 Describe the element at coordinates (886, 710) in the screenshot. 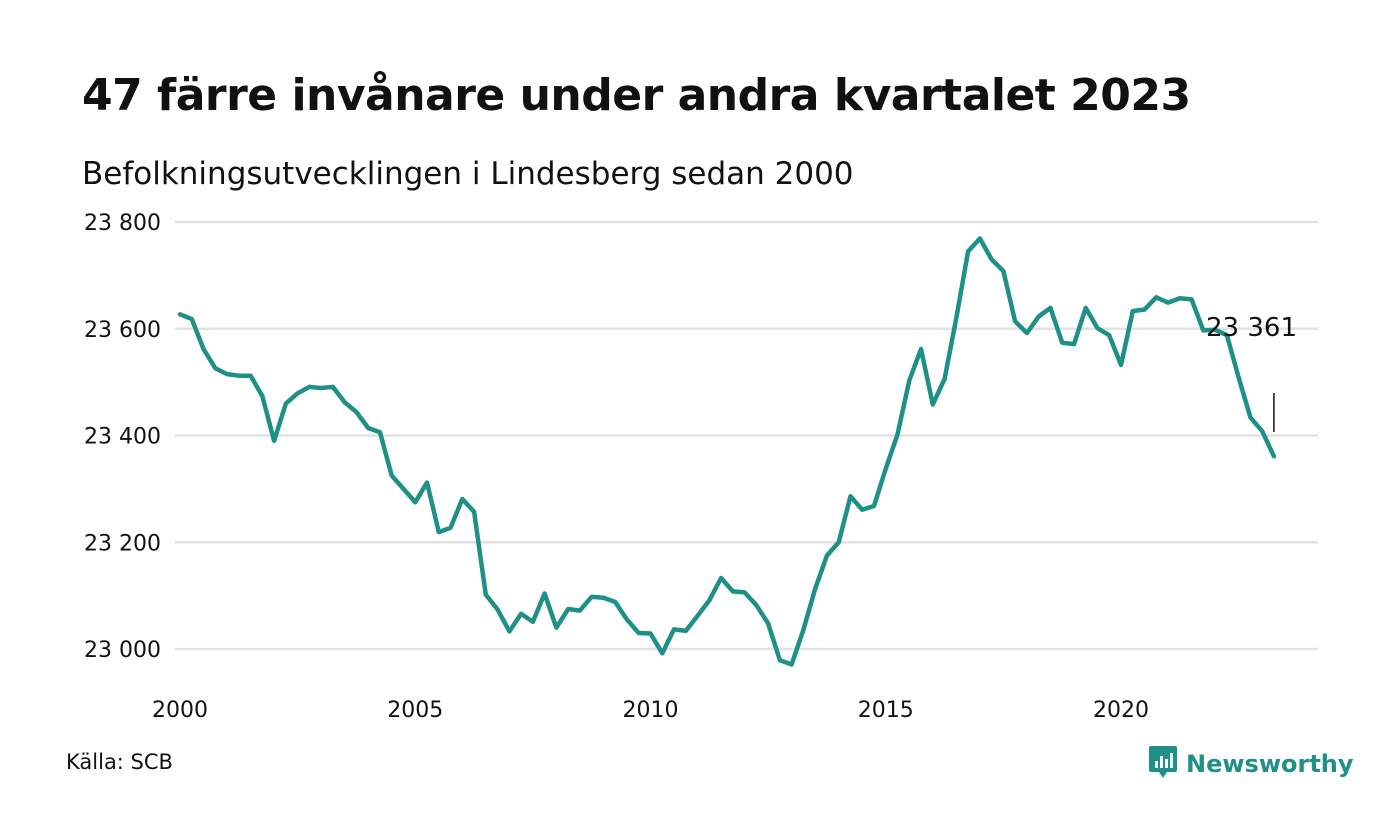

I see `x-tick-label: 2015` at that location.